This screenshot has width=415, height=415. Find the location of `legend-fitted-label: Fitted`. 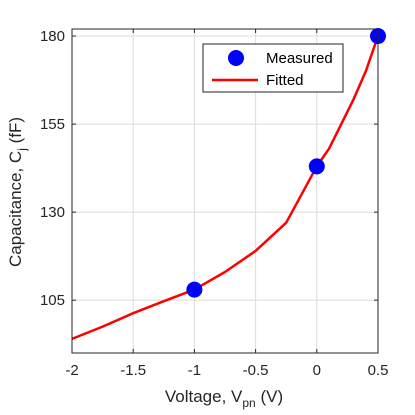

legend-fitted-label: Fitted is located at coordinates (285, 80).